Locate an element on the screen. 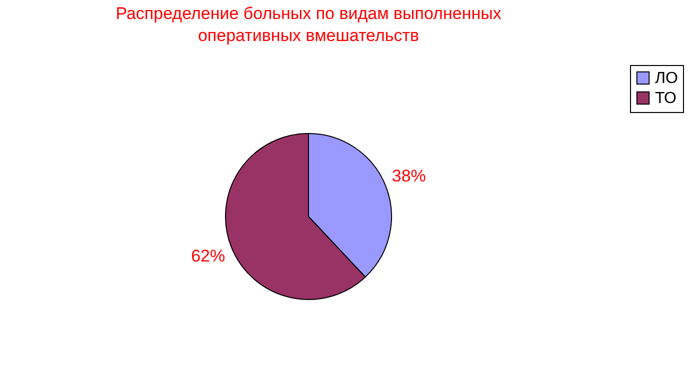  chart-title: Распределение больных по видам выполненных оперативных вмешательств is located at coordinates (309, 24).